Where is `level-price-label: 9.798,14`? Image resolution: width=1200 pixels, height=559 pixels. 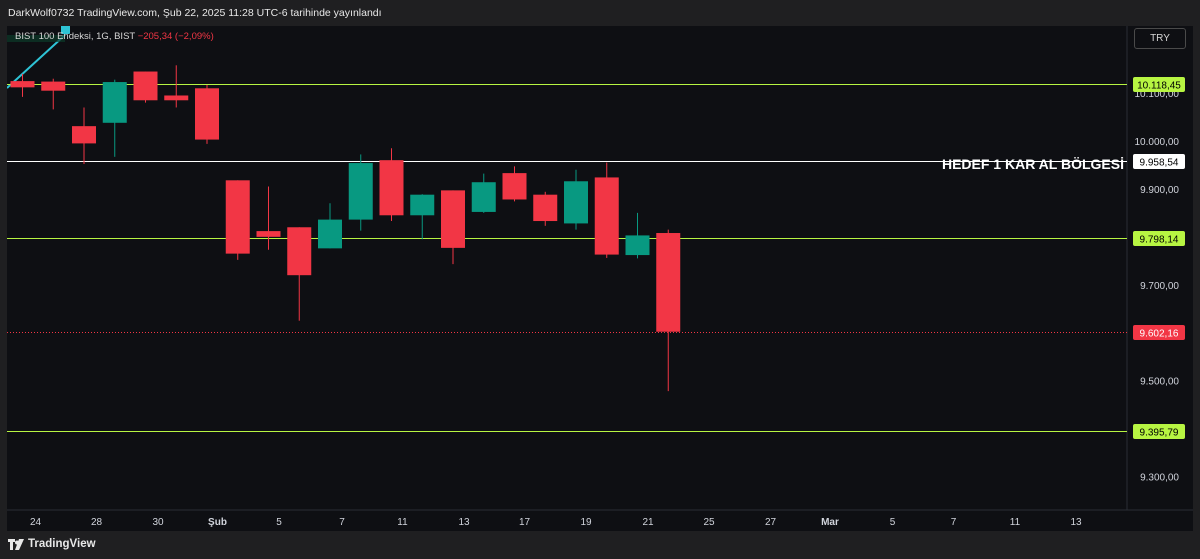
level-price-label: 9.798,14 is located at coordinates (1159, 240).